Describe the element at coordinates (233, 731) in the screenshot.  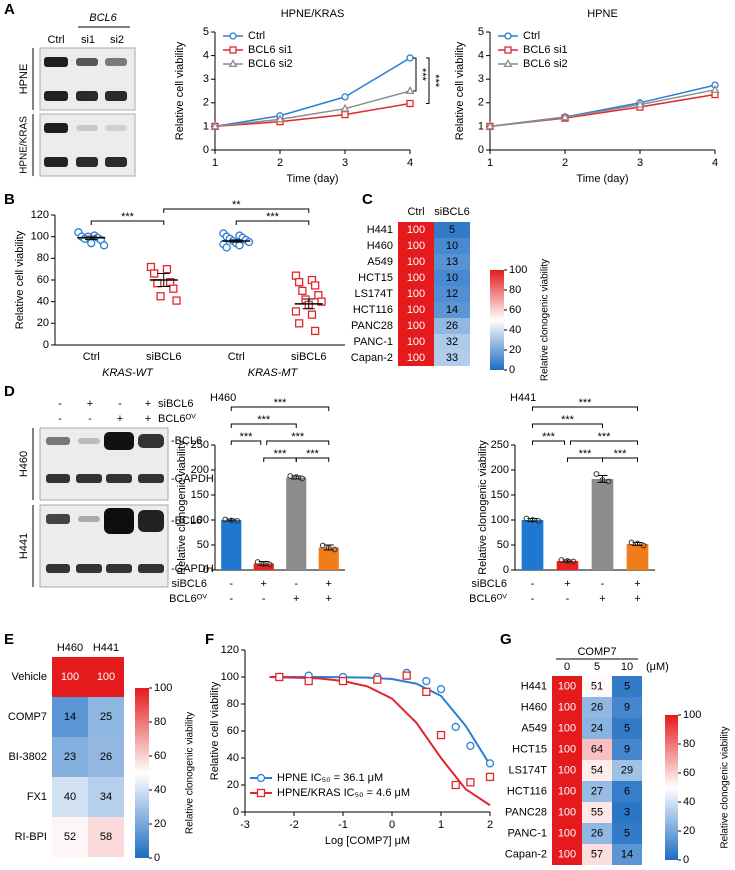
I see `y-tick-label: 60` at that location.